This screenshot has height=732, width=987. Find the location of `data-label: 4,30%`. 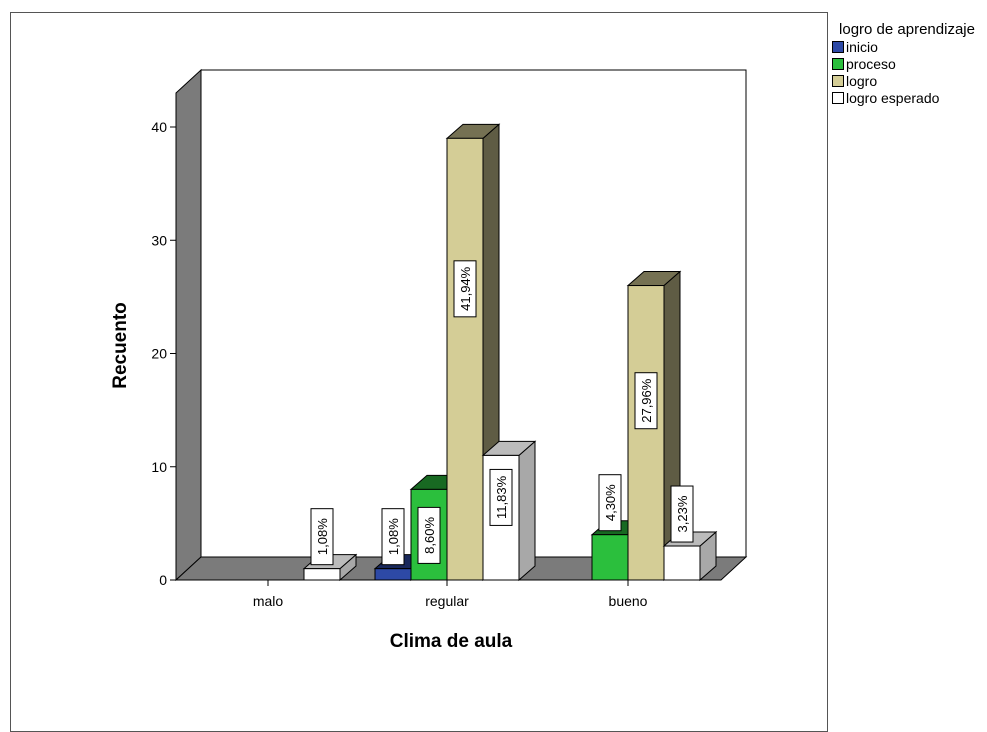

data-label: 4,30% is located at coordinates (610, 503).